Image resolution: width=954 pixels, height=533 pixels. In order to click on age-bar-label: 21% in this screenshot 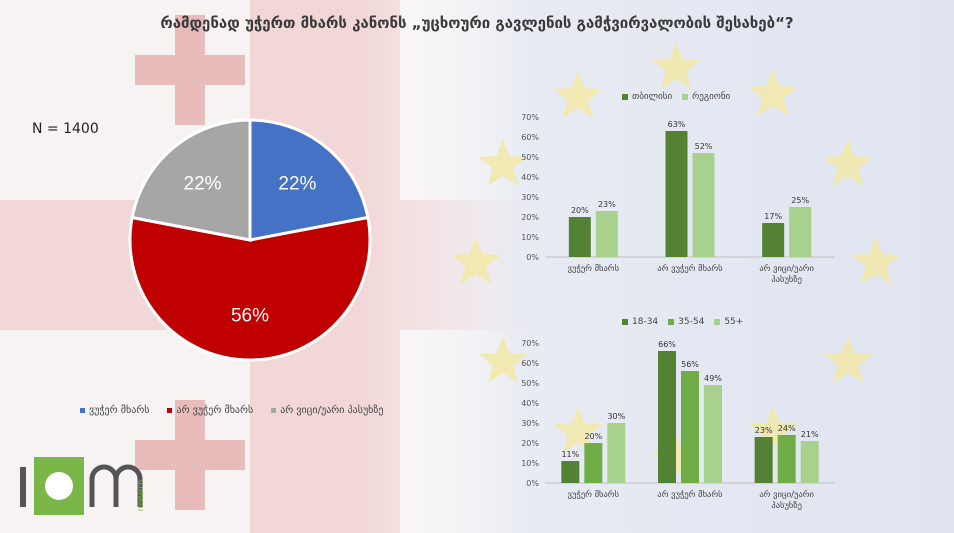, I will do `click(810, 434)`.